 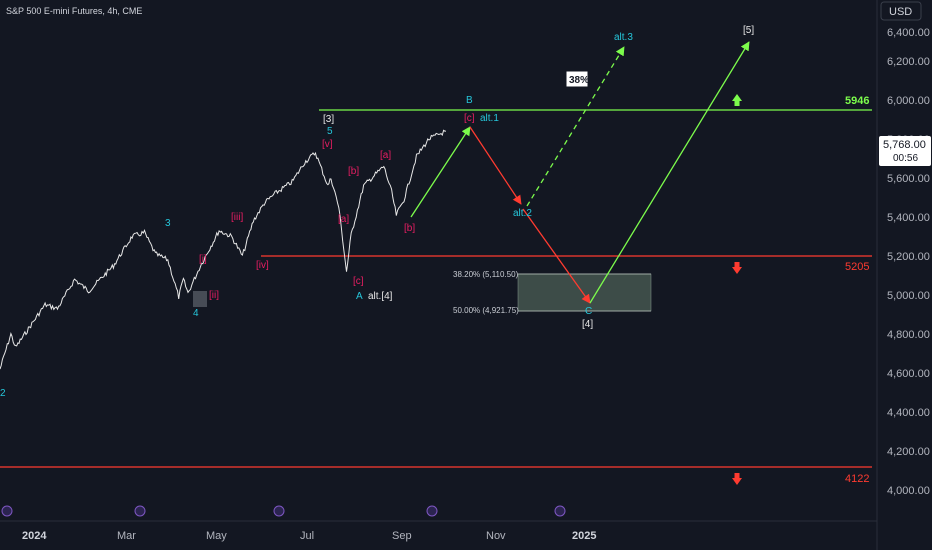 What do you see at coordinates (904, 145) in the screenshot?
I see `current-price: 5,768.00` at bounding box center [904, 145].